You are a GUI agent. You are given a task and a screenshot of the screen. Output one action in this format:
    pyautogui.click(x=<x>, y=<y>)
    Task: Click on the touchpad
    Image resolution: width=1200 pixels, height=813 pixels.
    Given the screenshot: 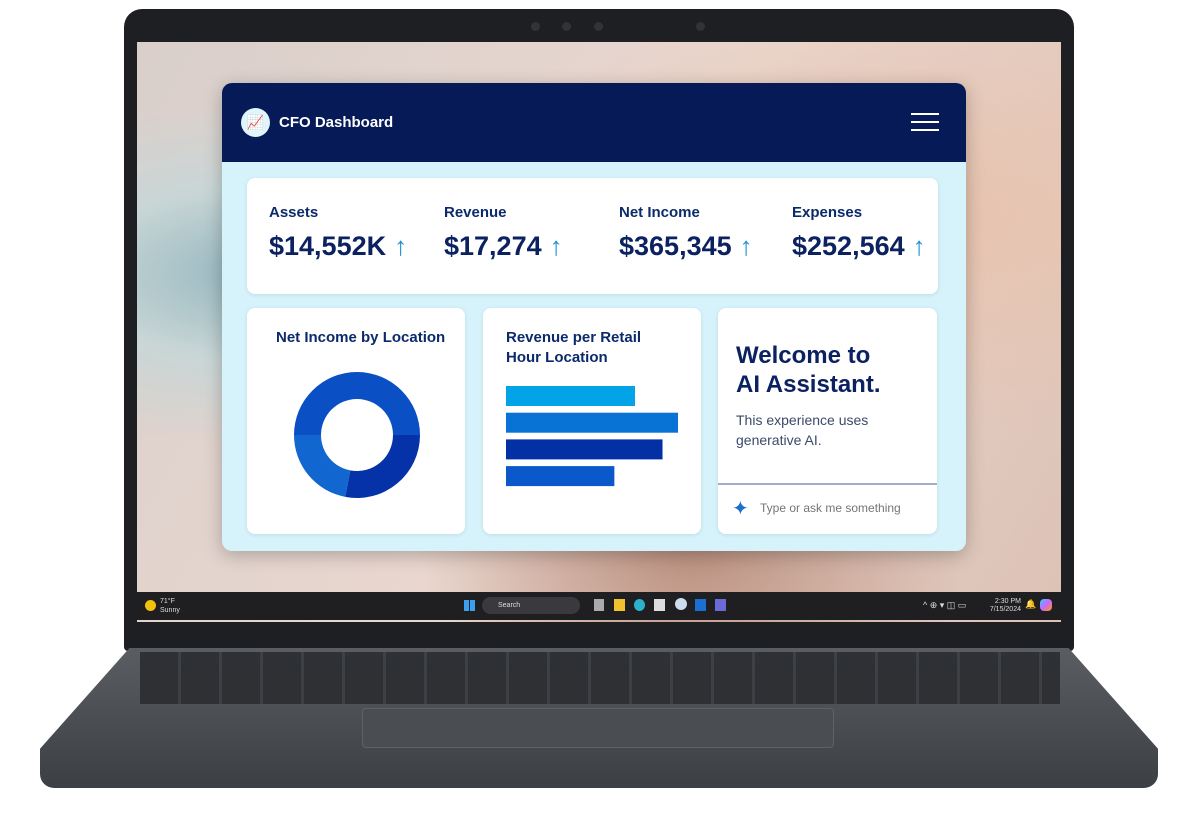 What is the action you would take?
    pyautogui.click(x=598, y=728)
    